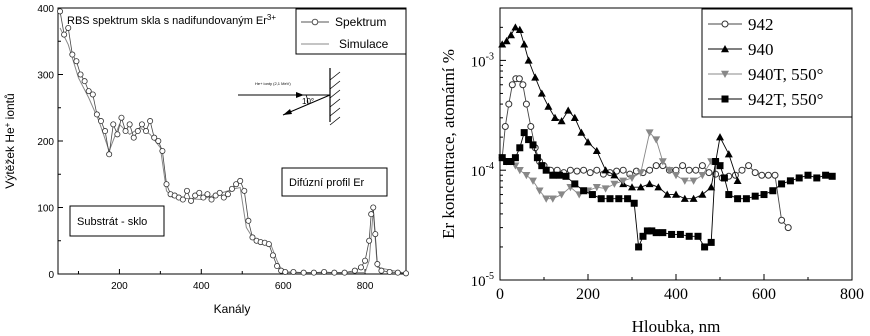 The height and width of the screenshot is (336, 870). What do you see at coordinates (117, 221) in the screenshot?
I see `substrate-box` at bounding box center [117, 221].